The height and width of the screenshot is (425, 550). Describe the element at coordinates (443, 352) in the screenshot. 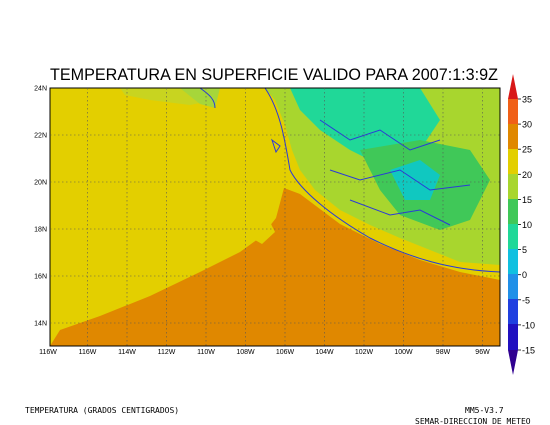

I see `lon-label: 98W` at that location.